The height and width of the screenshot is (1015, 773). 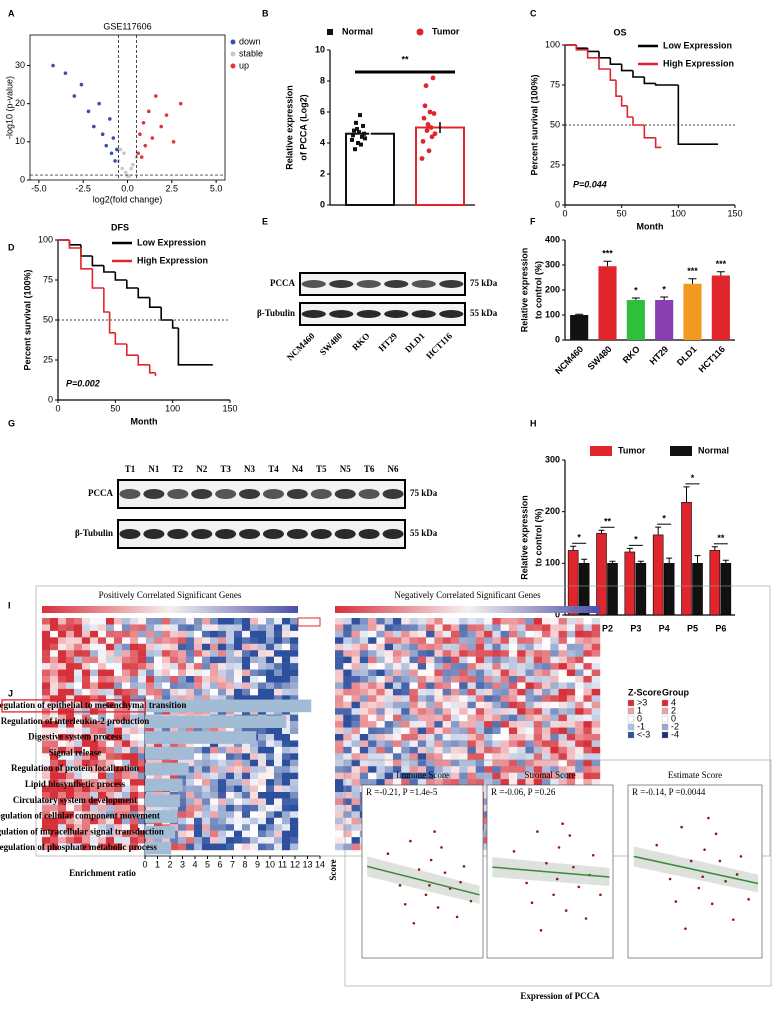 I want to click on significance-label: ***, so click(x=721, y=264).